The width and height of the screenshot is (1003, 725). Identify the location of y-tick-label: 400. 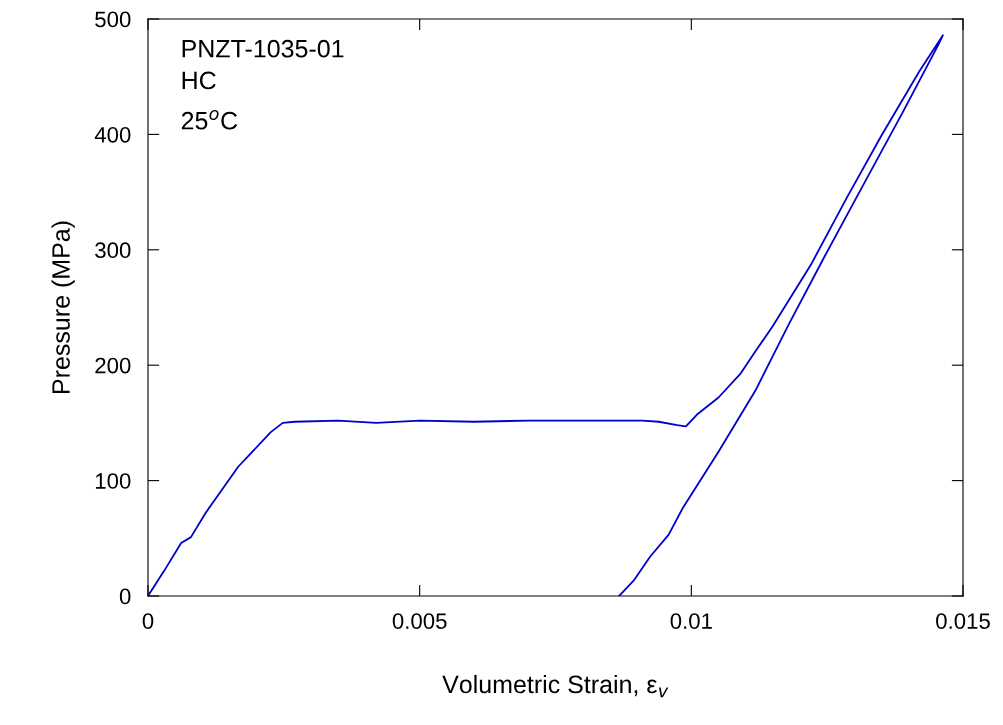
(112, 134).